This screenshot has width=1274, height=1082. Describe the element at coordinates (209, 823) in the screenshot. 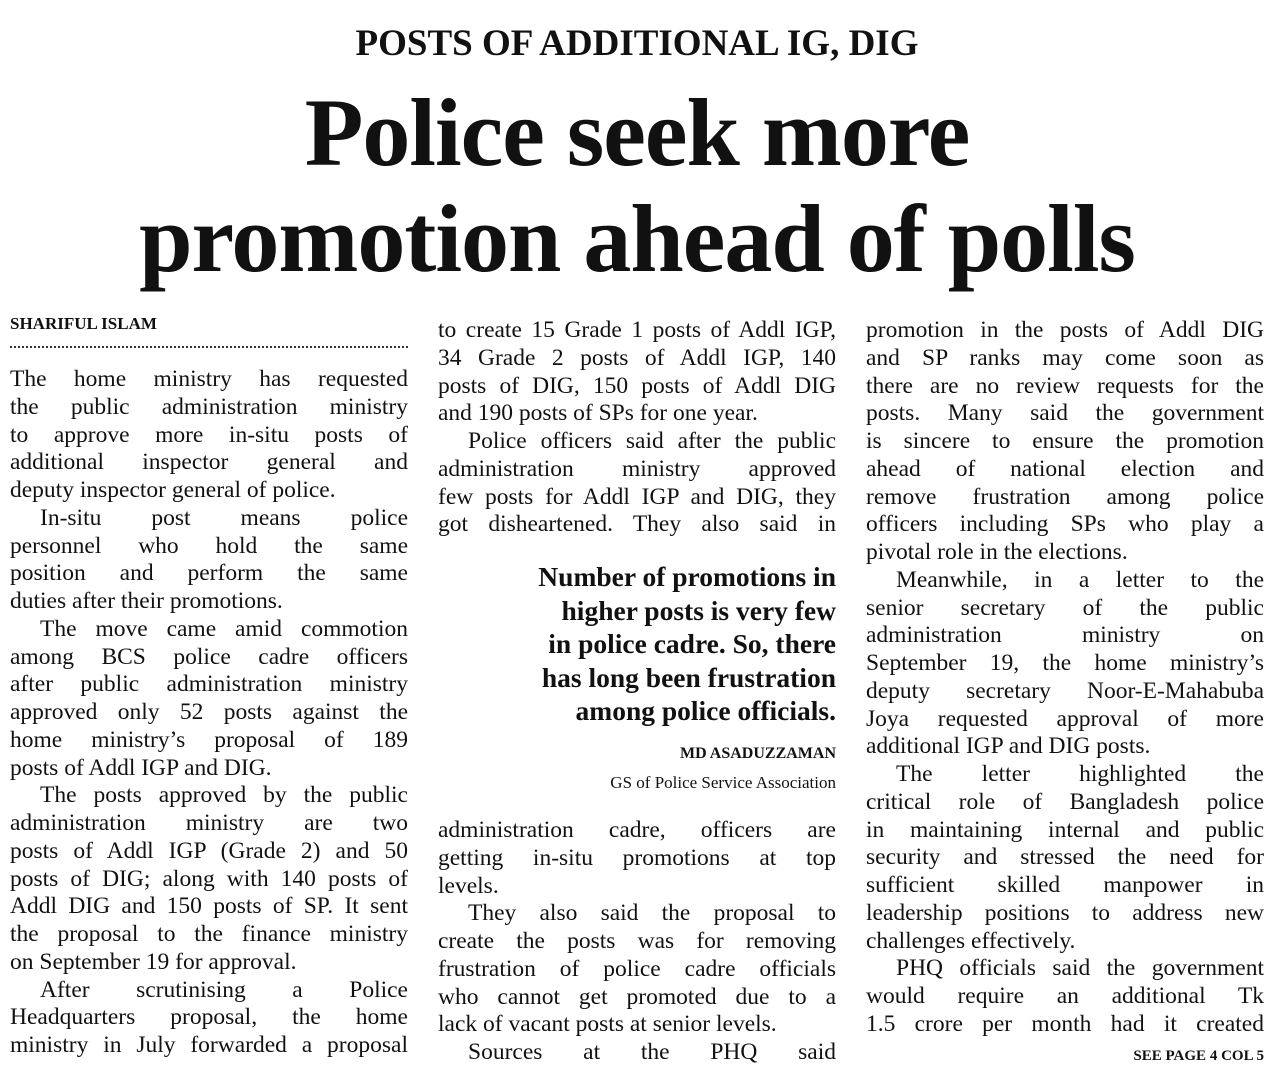

I see `text-line: administration ministry are two` at that location.